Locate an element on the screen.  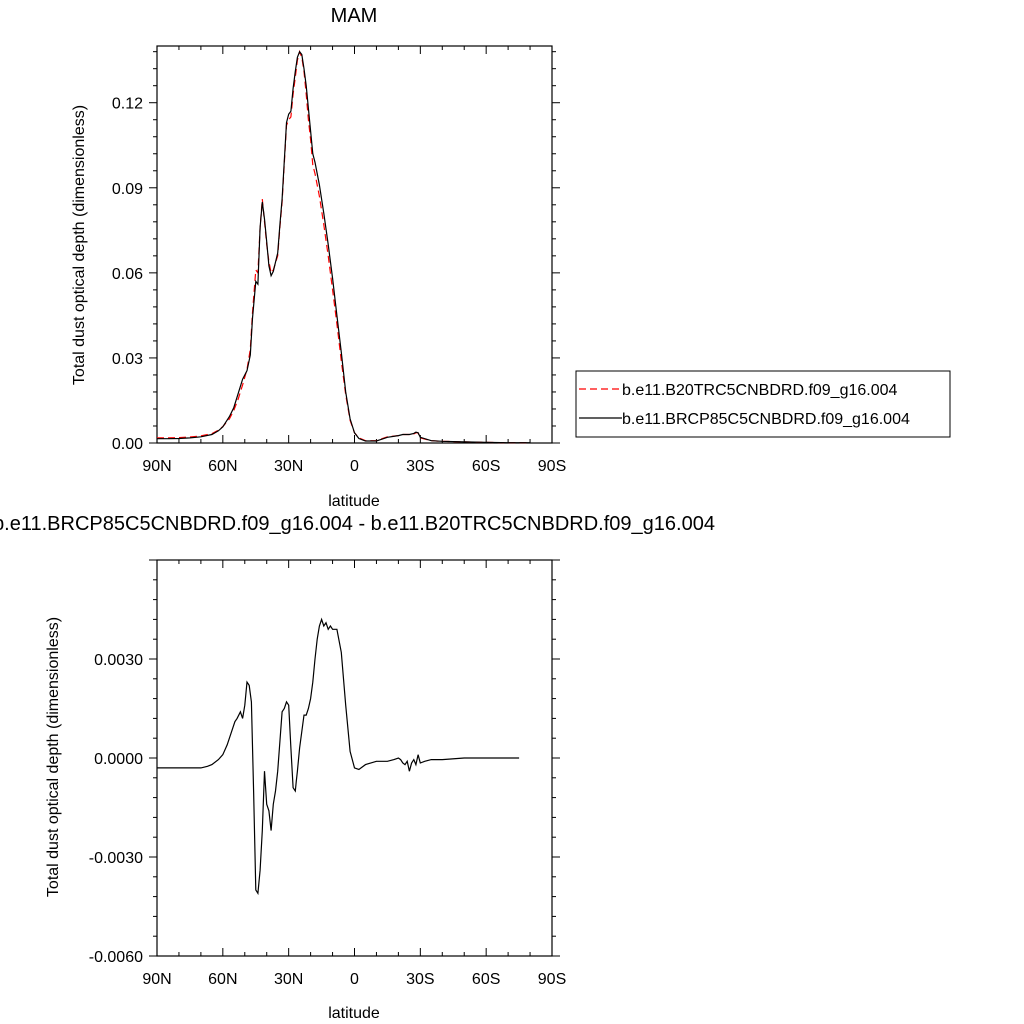
top-y-tick-label: 0.09 is located at coordinates (127, 189).